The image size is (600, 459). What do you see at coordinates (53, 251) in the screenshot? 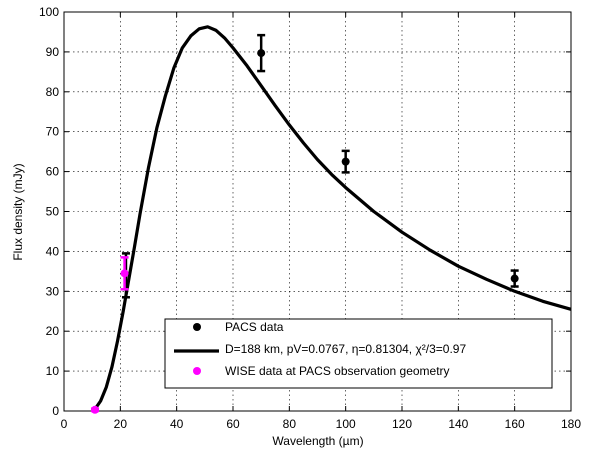
I see `y-tick-label: 40` at bounding box center [53, 251].